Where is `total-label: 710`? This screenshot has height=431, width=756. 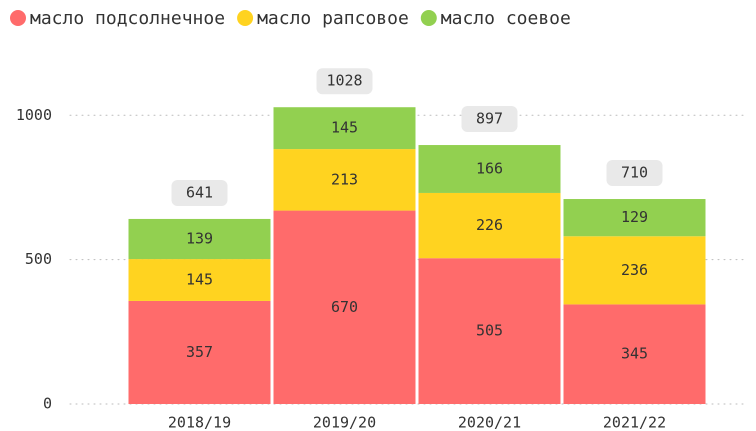
total-label: 710 is located at coordinates (634, 173).